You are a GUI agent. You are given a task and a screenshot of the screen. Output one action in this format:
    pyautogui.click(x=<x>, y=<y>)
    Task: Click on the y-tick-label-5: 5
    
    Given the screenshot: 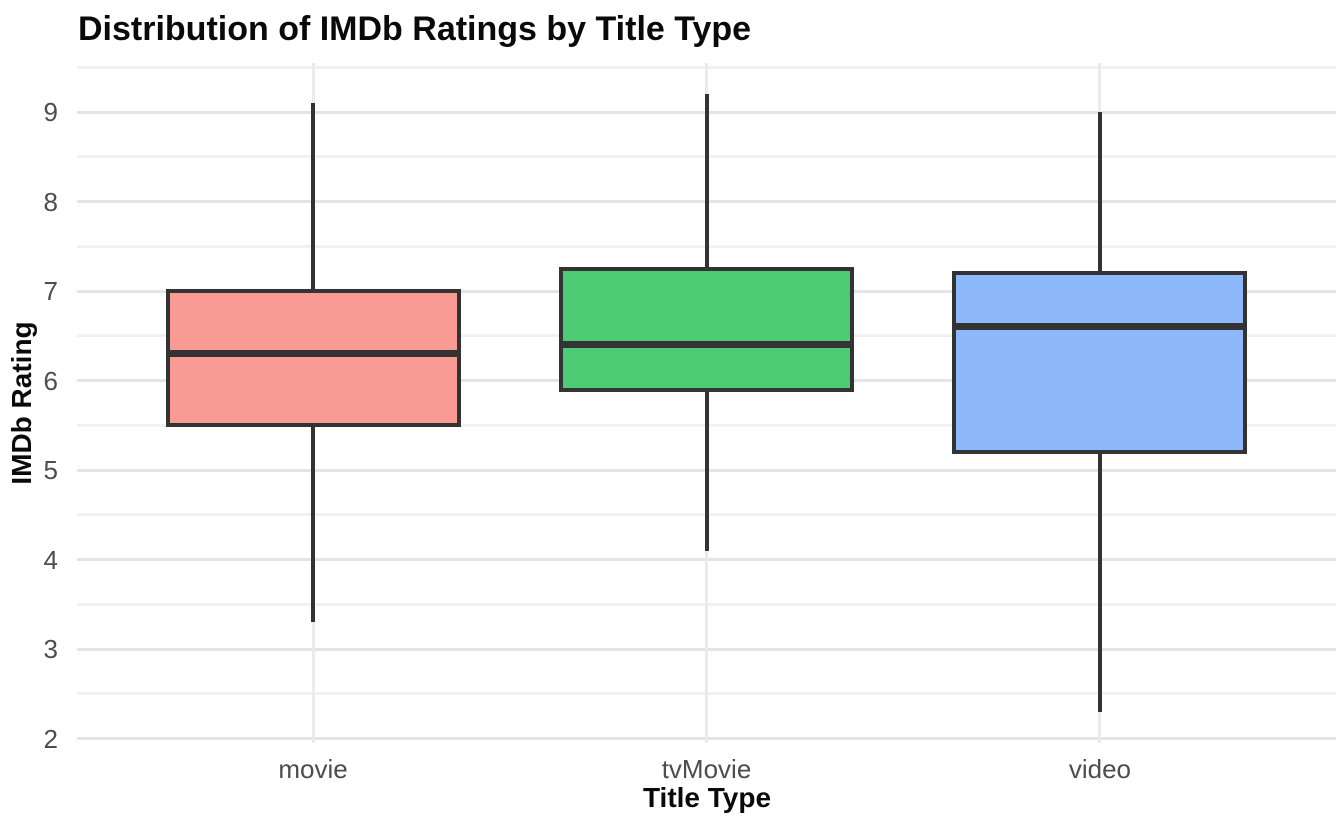 What is the action you would take?
    pyautogui.click(x=50, y=470)
    